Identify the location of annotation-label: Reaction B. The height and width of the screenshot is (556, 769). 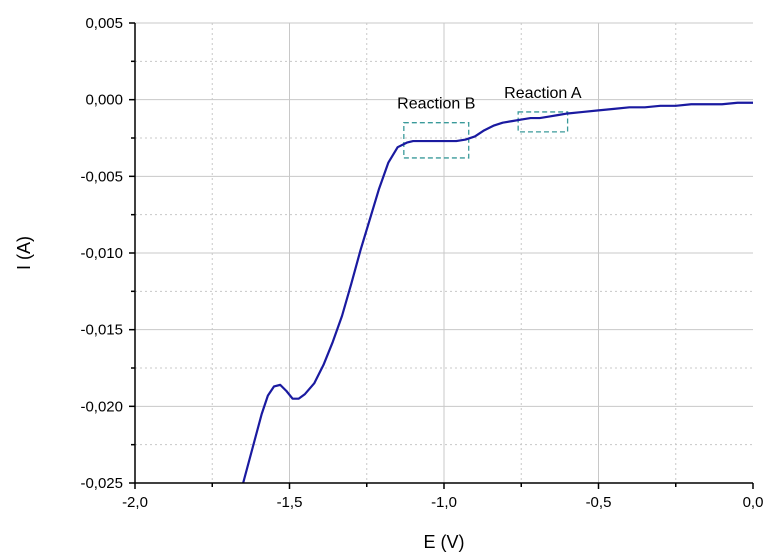
(436, 104).